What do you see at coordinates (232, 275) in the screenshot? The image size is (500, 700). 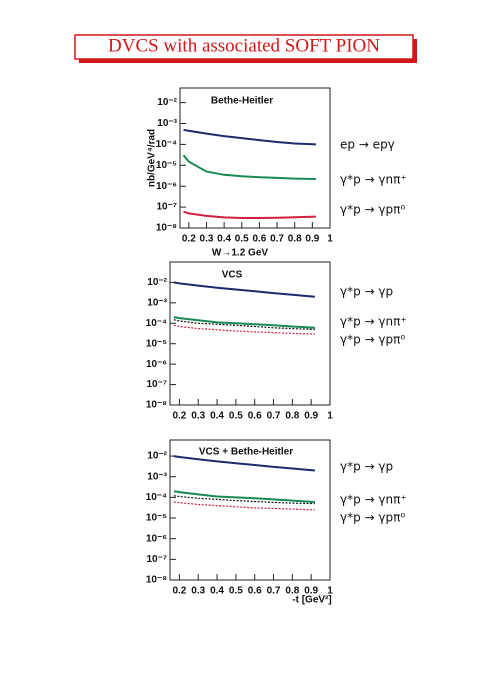 I see `plot-title: VCS` at bounding box center [232, 275].